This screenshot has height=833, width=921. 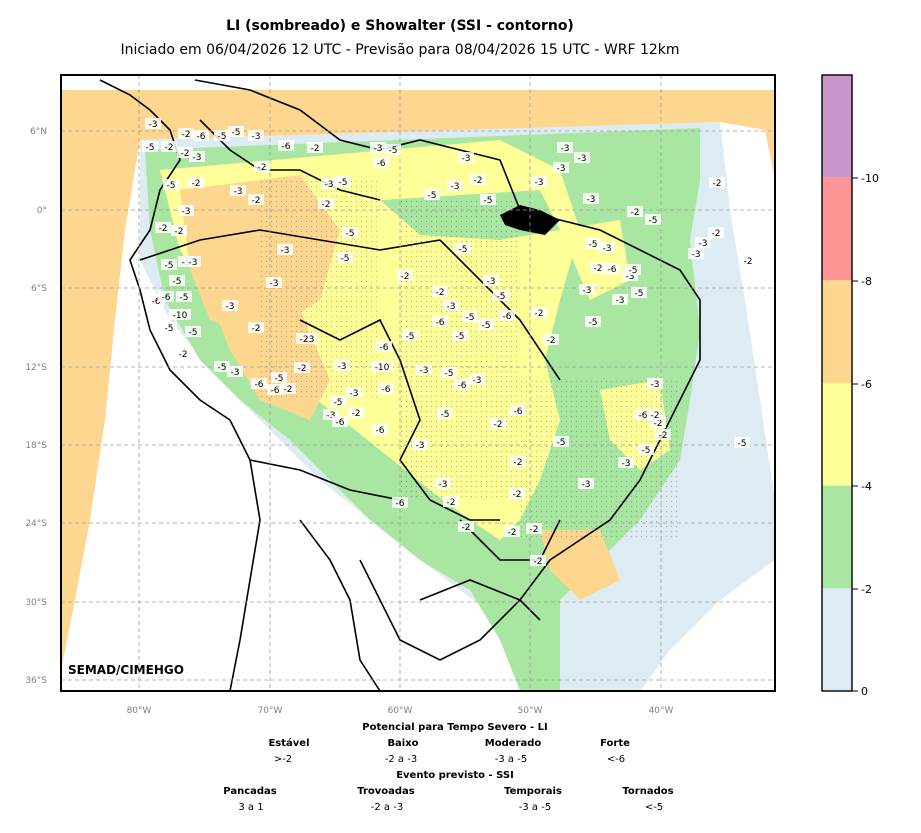 What do you see at coordinates (866, 384) in the screenshot?
I see `colorbar-tick-label: -6` at bounding box center [866, 384].